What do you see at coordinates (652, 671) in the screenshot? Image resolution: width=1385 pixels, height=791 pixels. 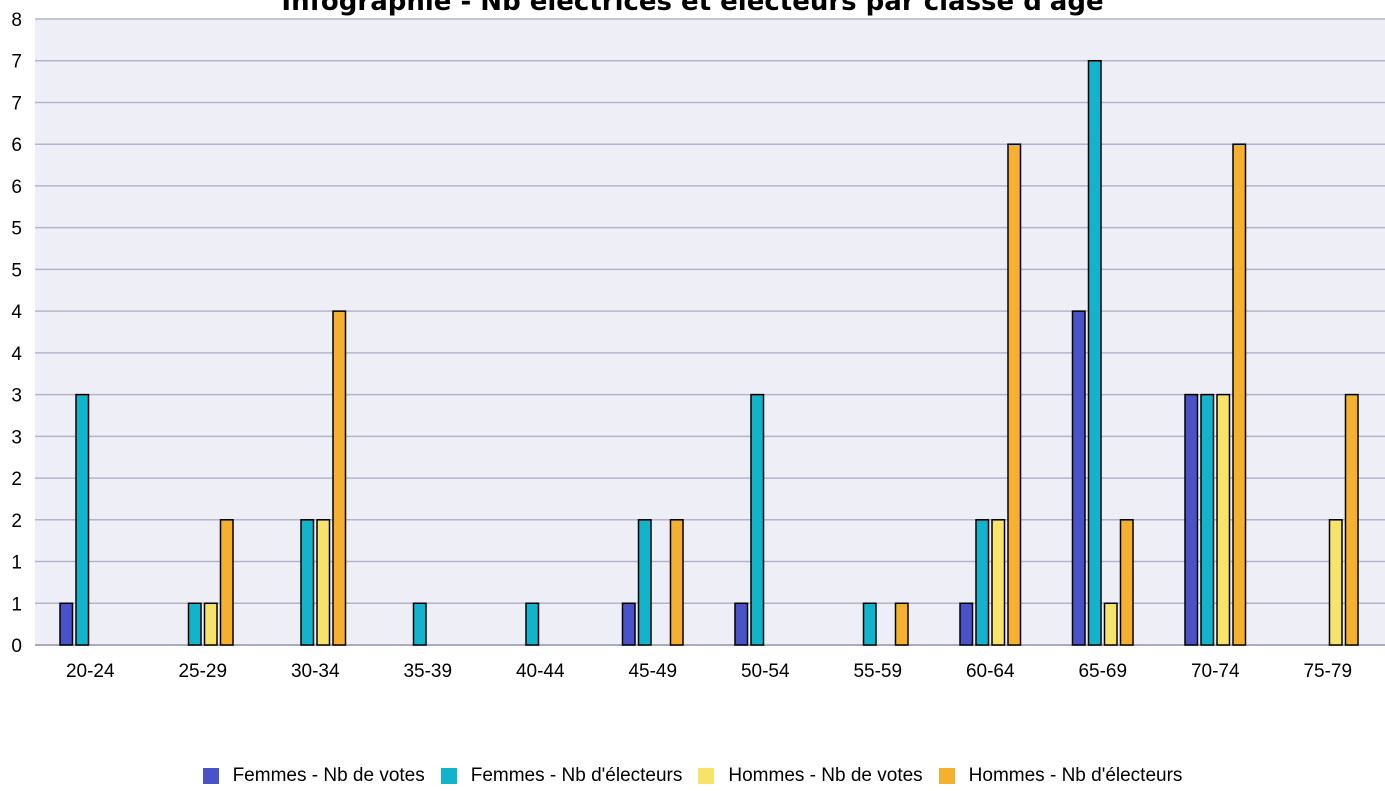 I see `x-tick-label: 45-49` at bounding box center [652, 671].